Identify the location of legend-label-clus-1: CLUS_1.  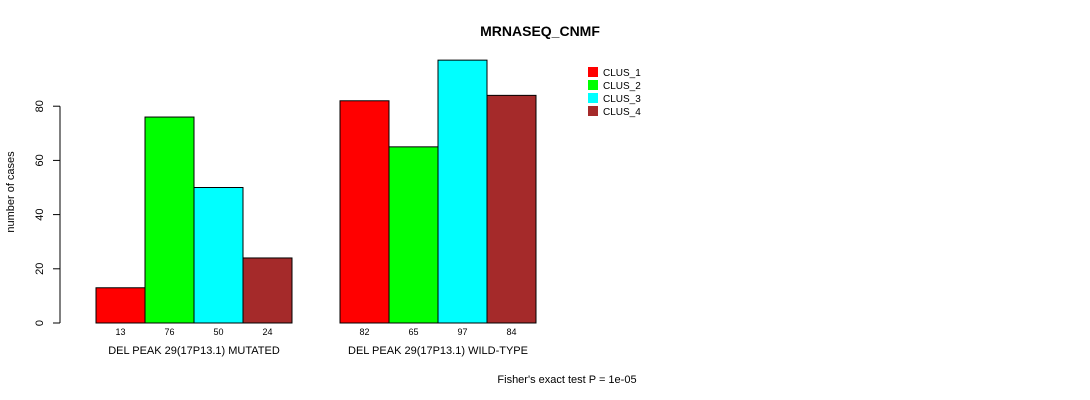
(622, 73).